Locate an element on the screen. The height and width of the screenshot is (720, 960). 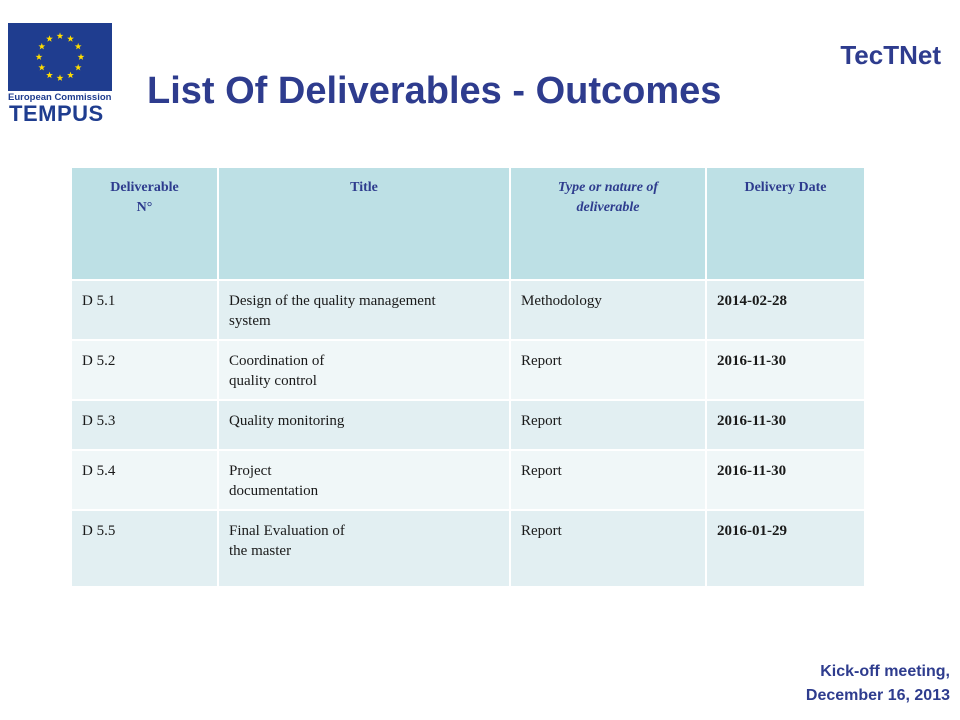
header-title: Title is located at coordinates (364, 224).